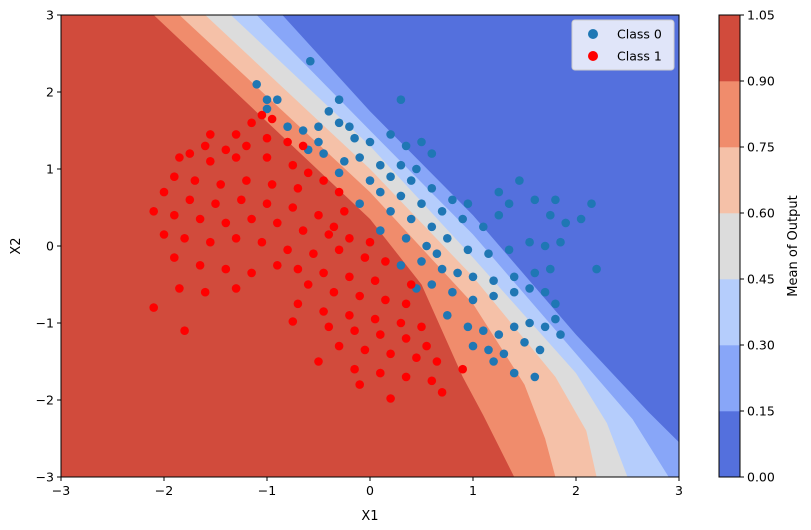 The image size is (811, 530). I want to click on y-tick-label: 0, so click(50, 246).